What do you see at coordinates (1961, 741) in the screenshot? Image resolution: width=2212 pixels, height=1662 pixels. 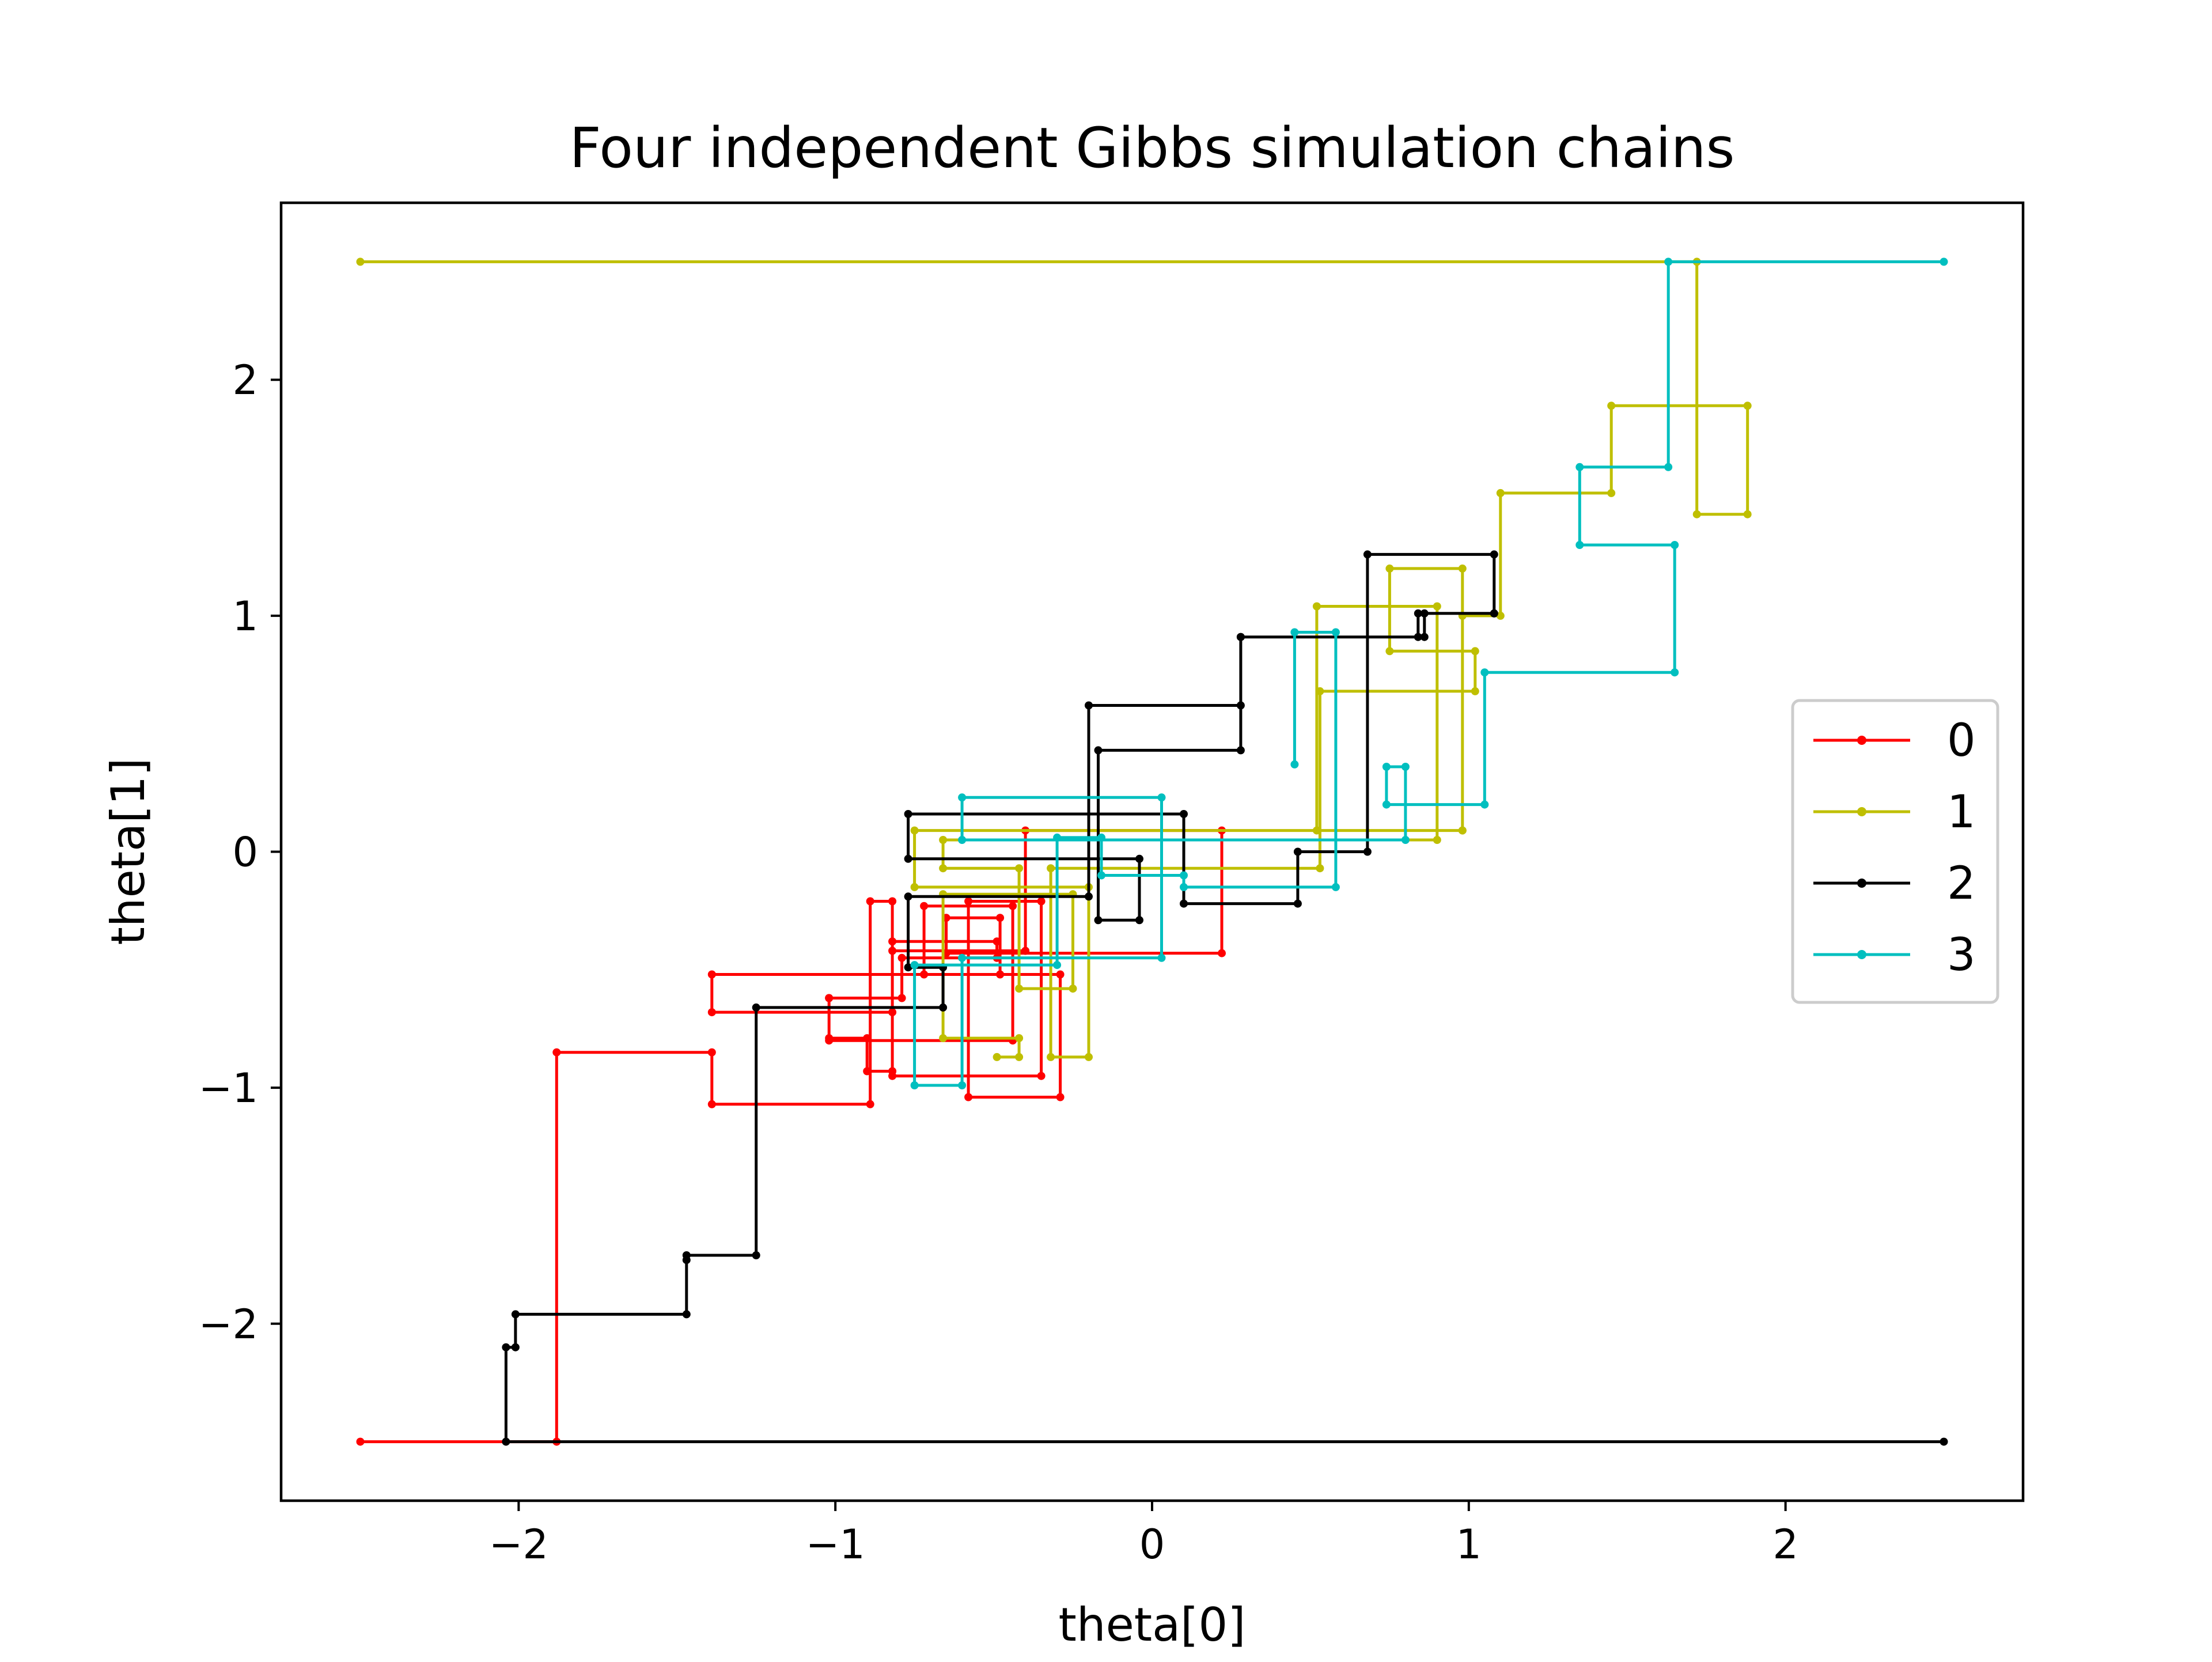 I see `legend-label: 0` at bounding box center [1961, 741].